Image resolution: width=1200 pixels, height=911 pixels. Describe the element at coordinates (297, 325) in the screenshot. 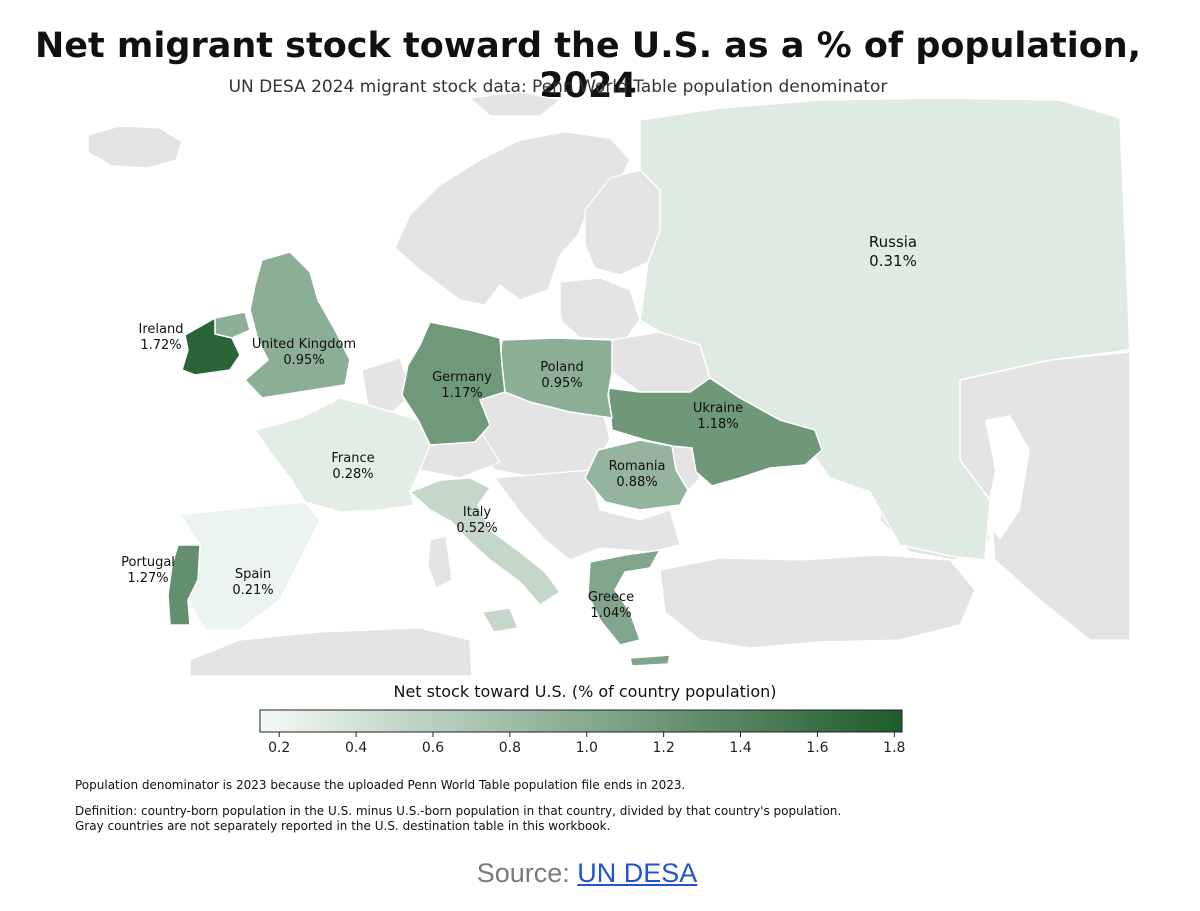

I see `country-uk` at that location.